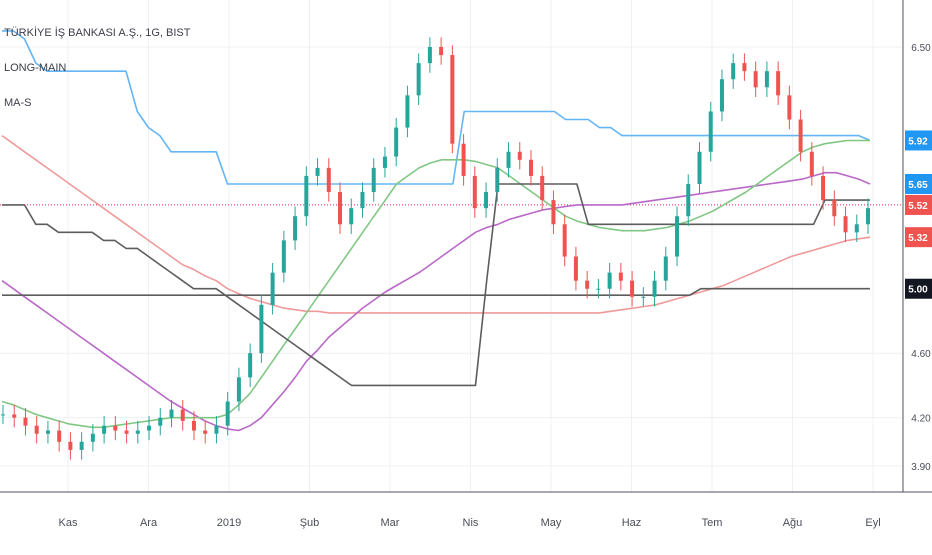  What do you see at coordinates (97, 33) in the screenshot?
I see `legend-symbol-title: TÜRKİYE İŞ BANKASI A.Ş., 1G, BIST` at bounding box center [97, 33].